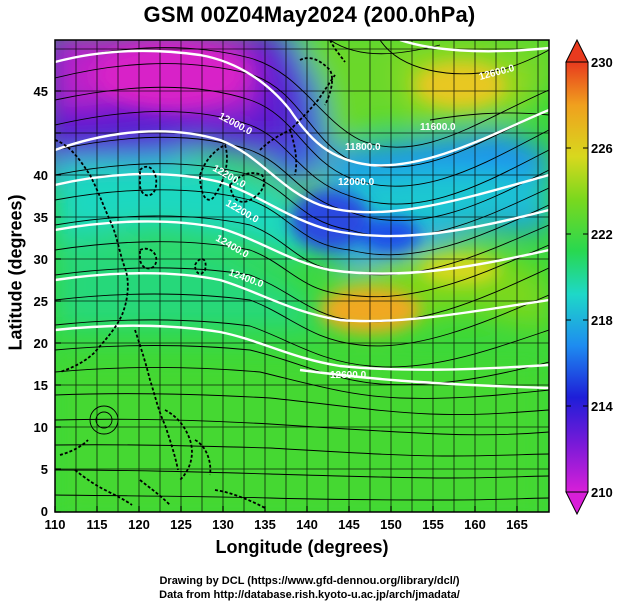  What do you see at coordinates (391, 524) in the screenshot?
I see `x-tick-label: 150` at bounding box center [391, 524].